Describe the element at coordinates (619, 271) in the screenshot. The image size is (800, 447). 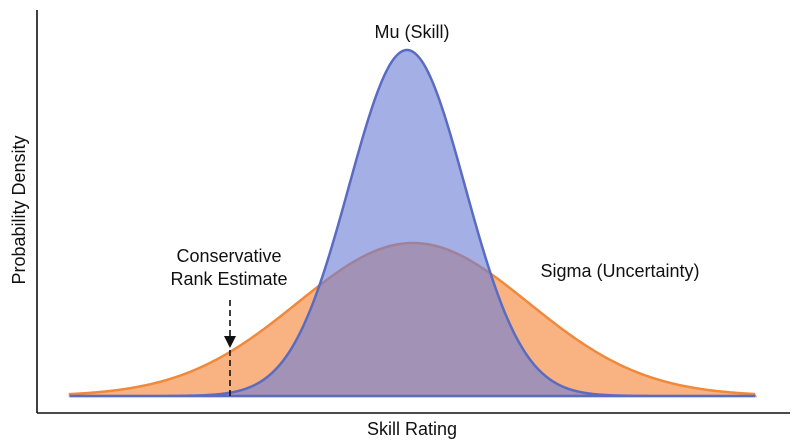
I see `sigma-label: Sigma (Uncertainty)` at that location.